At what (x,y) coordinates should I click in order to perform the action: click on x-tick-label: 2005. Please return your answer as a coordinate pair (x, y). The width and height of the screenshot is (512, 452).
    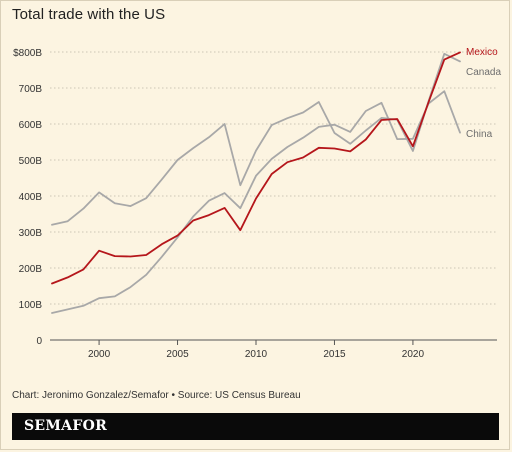
    Looking at the image, I should click on (177, 354).